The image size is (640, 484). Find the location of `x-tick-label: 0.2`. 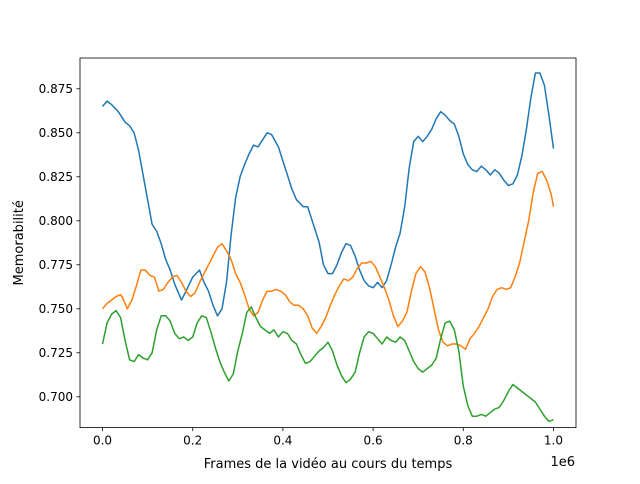

x-tick-label: 0.2 is located at coordinates (192, 441).